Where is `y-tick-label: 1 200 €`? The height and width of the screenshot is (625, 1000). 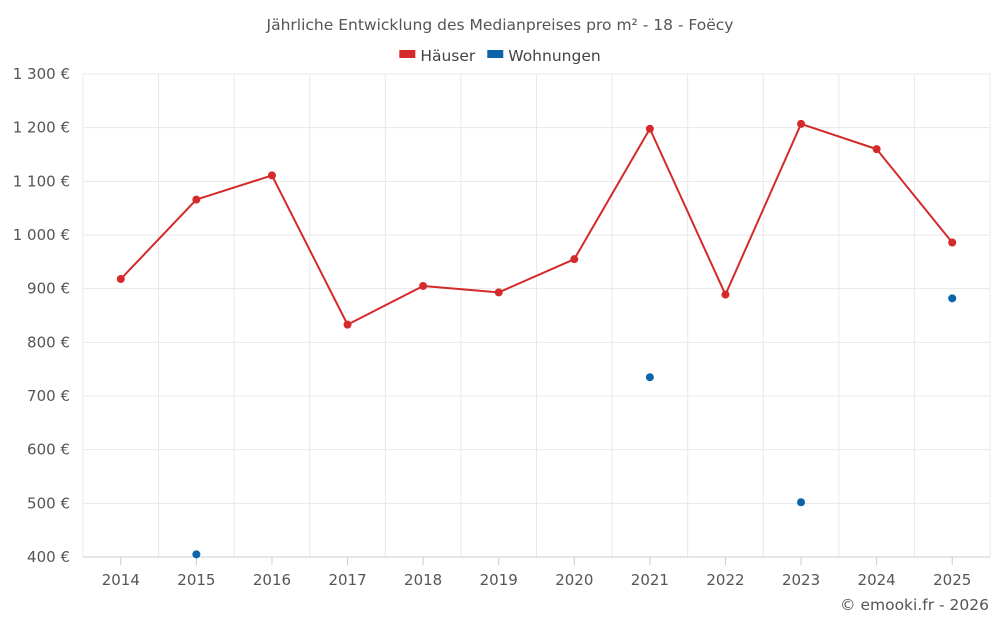
y-tick-label: 1 200 € is located at coordinates (41, 128).